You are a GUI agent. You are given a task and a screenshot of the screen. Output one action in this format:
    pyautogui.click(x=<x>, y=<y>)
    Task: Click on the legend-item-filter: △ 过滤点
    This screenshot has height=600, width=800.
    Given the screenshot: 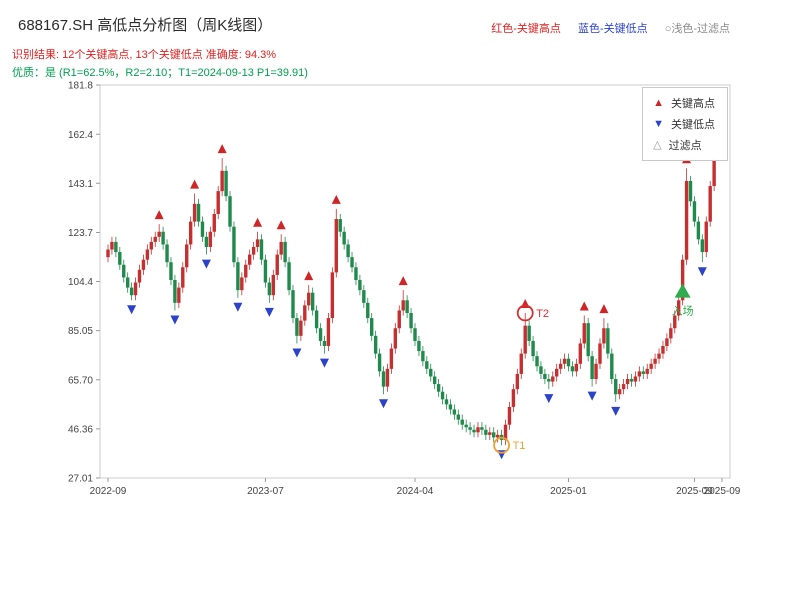 What is the action you would take?
    pyautogui.click(x=684, y=145)
    